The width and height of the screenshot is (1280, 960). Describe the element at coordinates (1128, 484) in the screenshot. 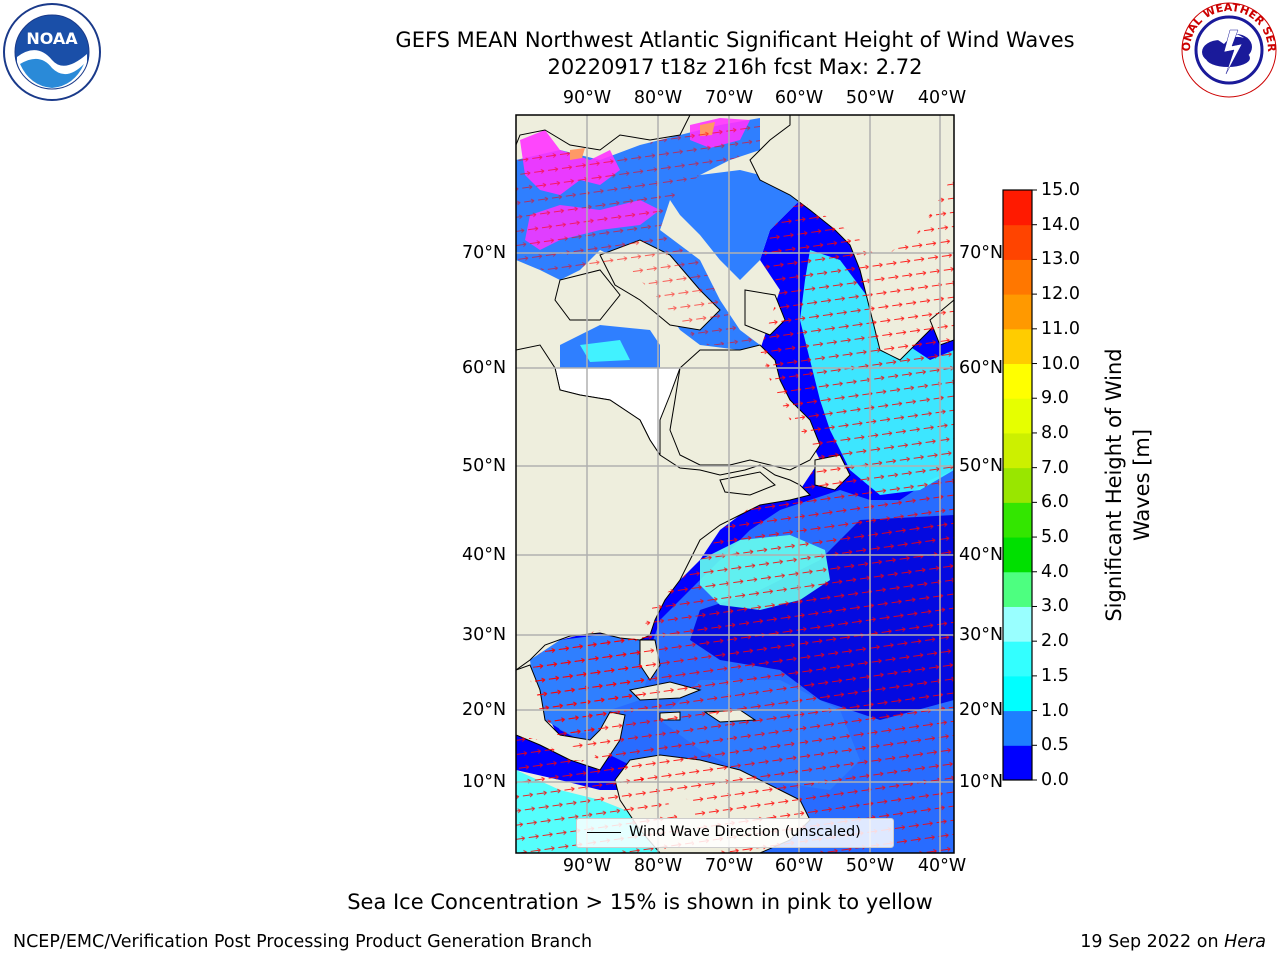

I see `colorbar-label: Significant Height of Wind Waves [m]` at that location.